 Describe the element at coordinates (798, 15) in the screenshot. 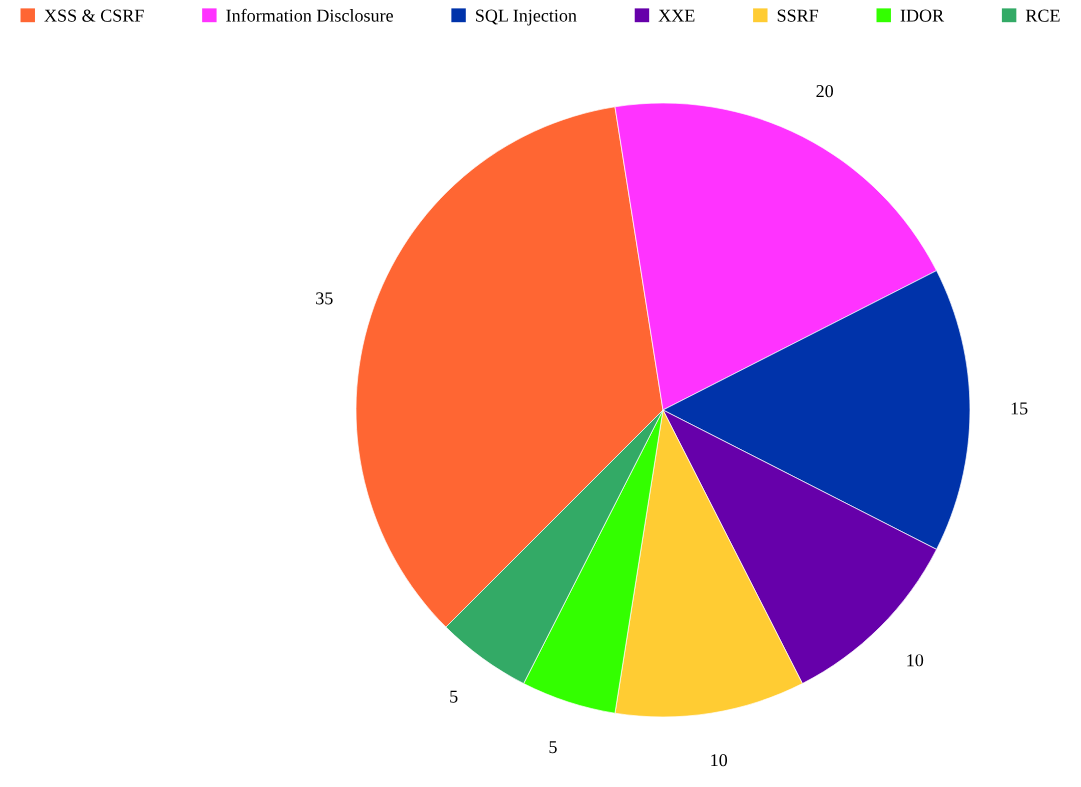

I see `legend-label: SSRF` at that location.